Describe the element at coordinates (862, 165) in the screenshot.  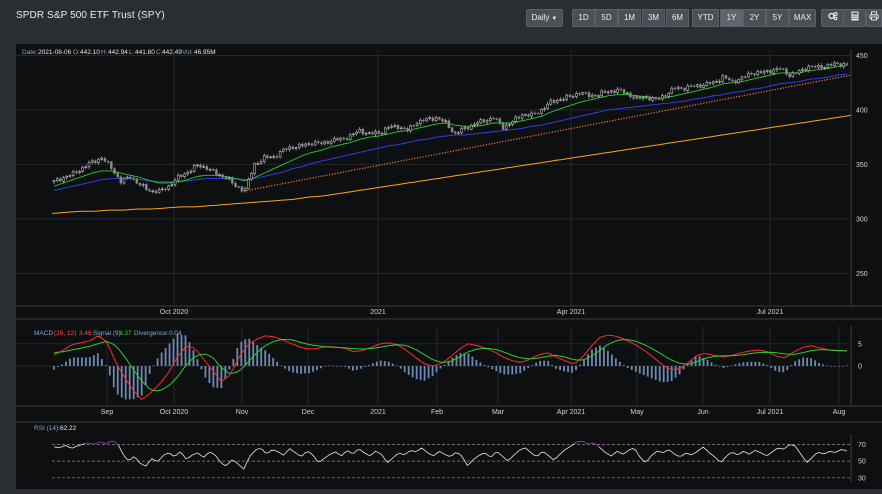
I see `price-tick-label: 350` at that location.